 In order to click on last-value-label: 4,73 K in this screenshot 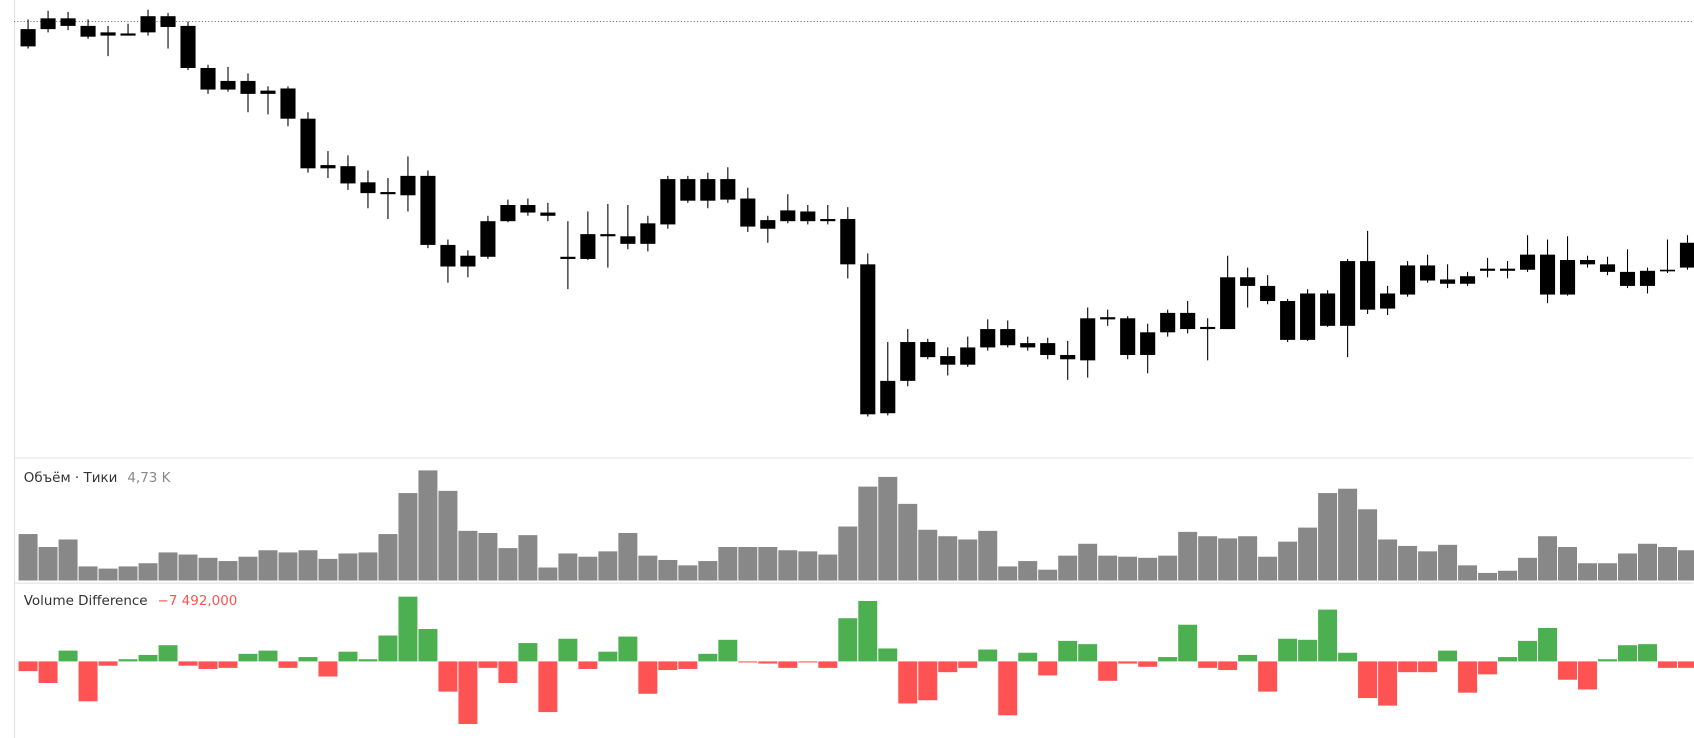, I will do `click(149, 478)`.